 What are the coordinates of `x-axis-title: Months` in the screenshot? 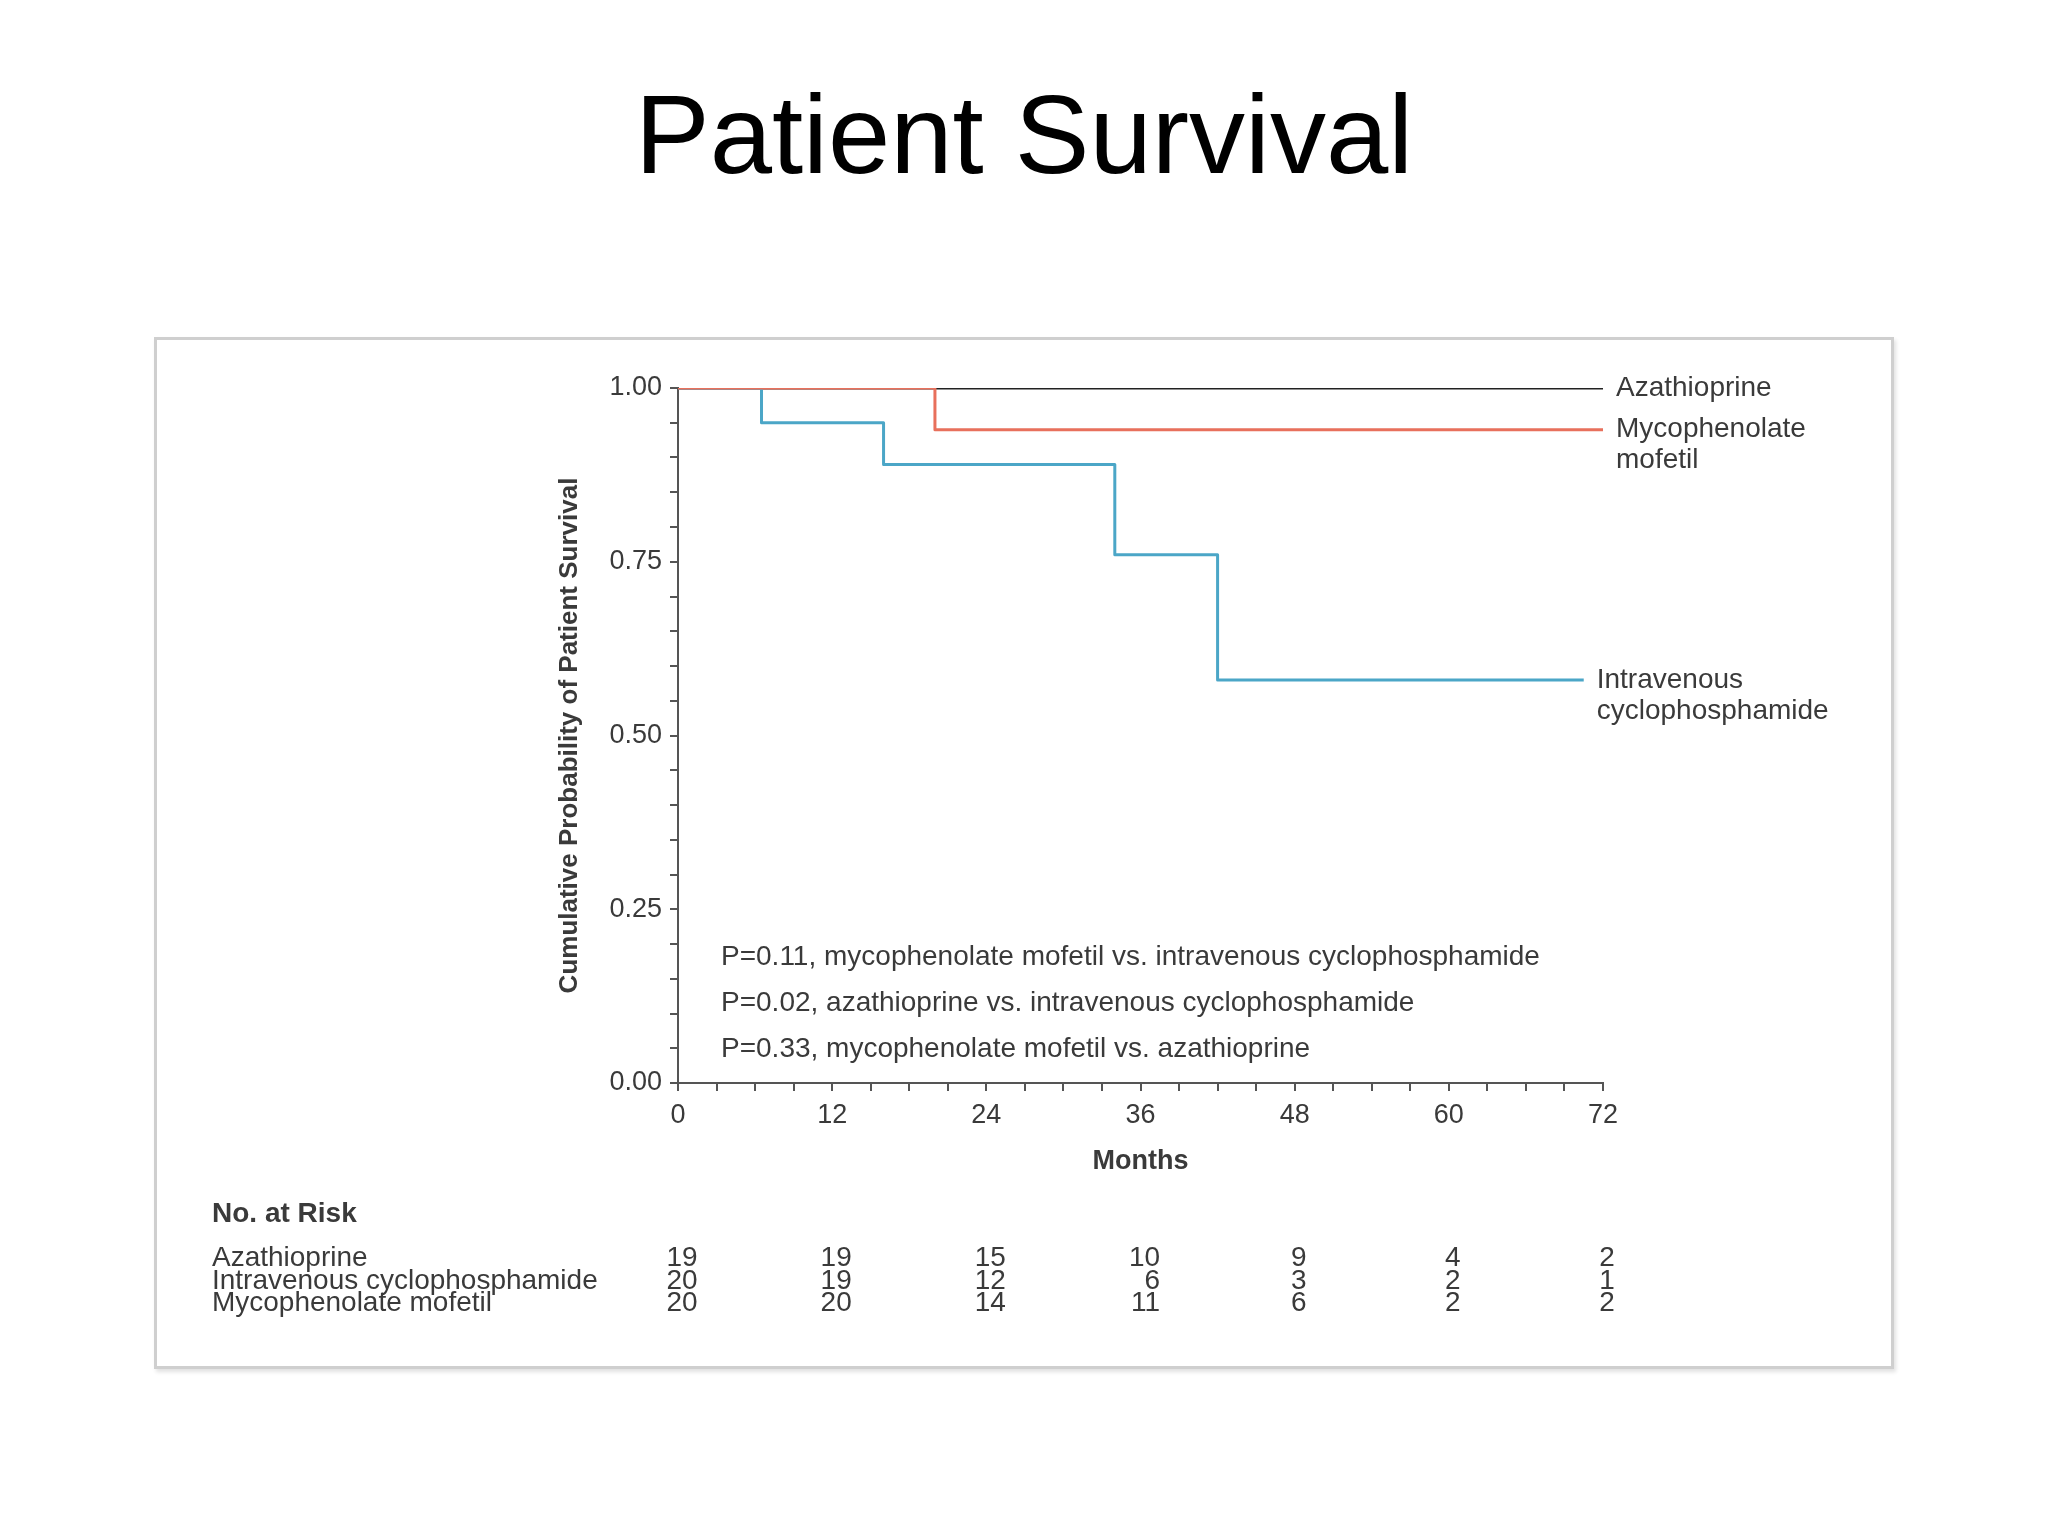 It's located at (1140, 1160).